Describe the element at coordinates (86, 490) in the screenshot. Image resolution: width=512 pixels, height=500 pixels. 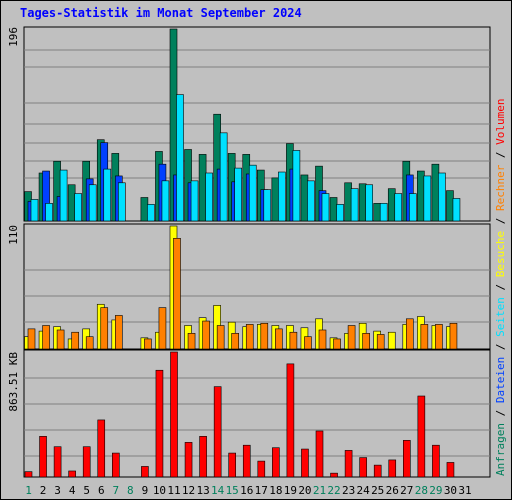
I see `x-tick-label: 5` at that location.